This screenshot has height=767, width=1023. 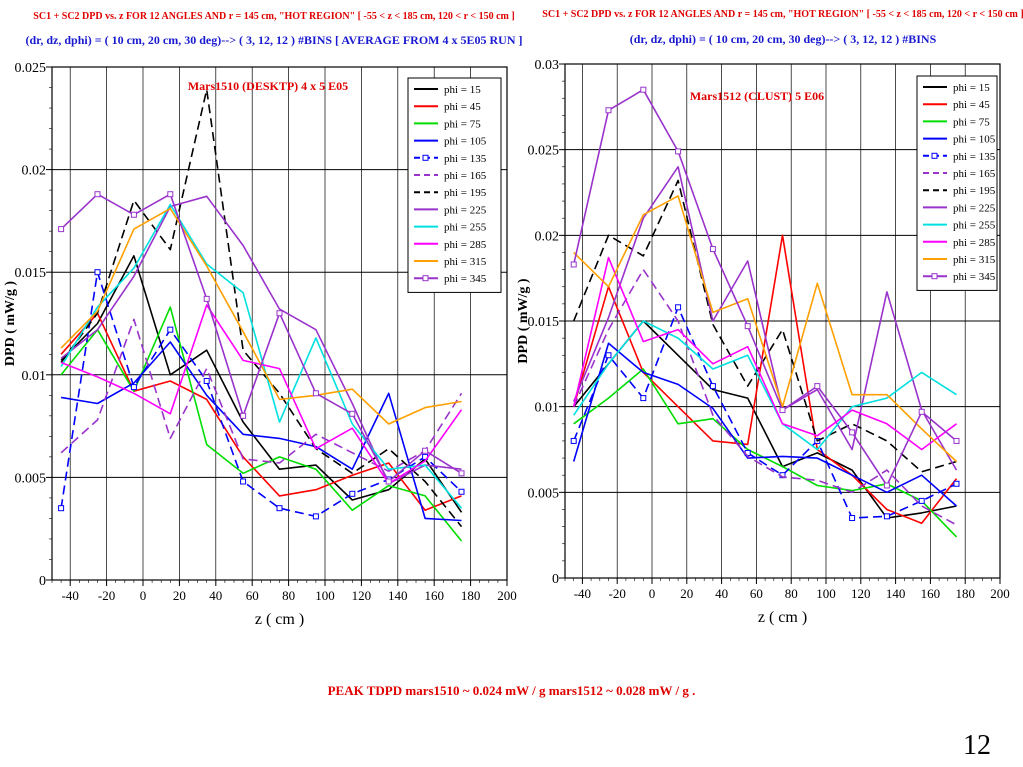 I want to click on legend-label: phi = 75, so click(x=971, y=122).